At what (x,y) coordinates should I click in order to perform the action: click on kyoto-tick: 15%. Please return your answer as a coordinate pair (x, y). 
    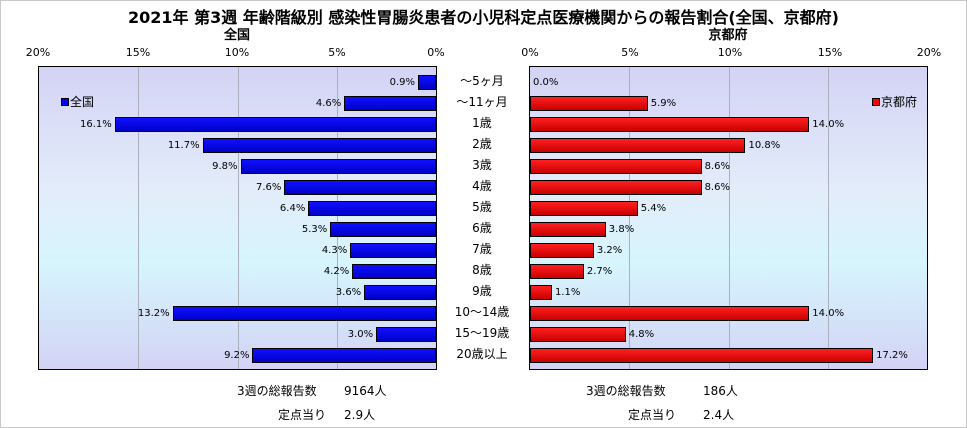
    Looking at the image, I should click on (830, 52).